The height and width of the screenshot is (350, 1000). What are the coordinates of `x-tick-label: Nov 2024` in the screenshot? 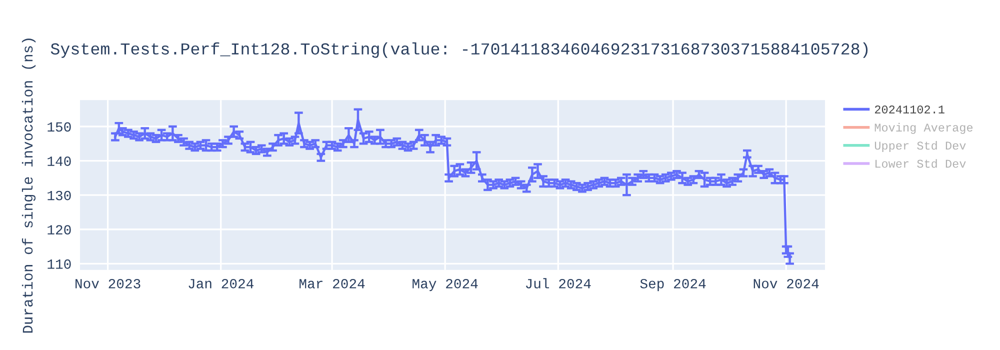 It's located at (786, 283).